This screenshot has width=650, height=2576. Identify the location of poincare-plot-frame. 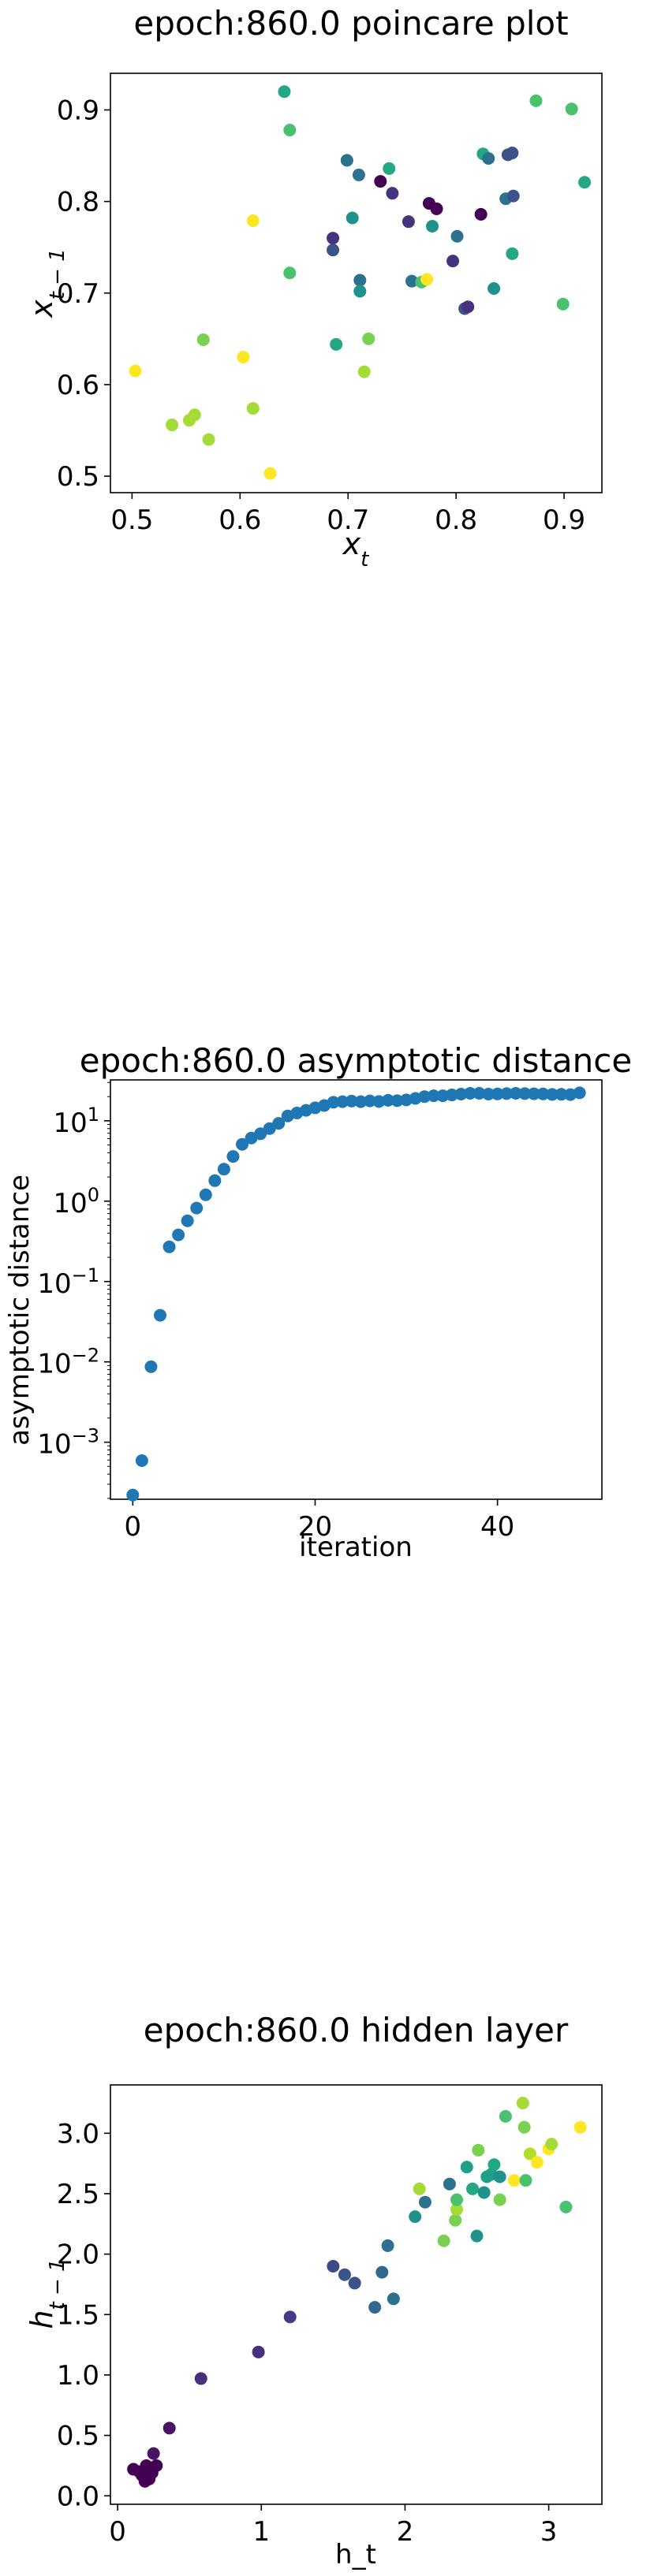
(356, 283).